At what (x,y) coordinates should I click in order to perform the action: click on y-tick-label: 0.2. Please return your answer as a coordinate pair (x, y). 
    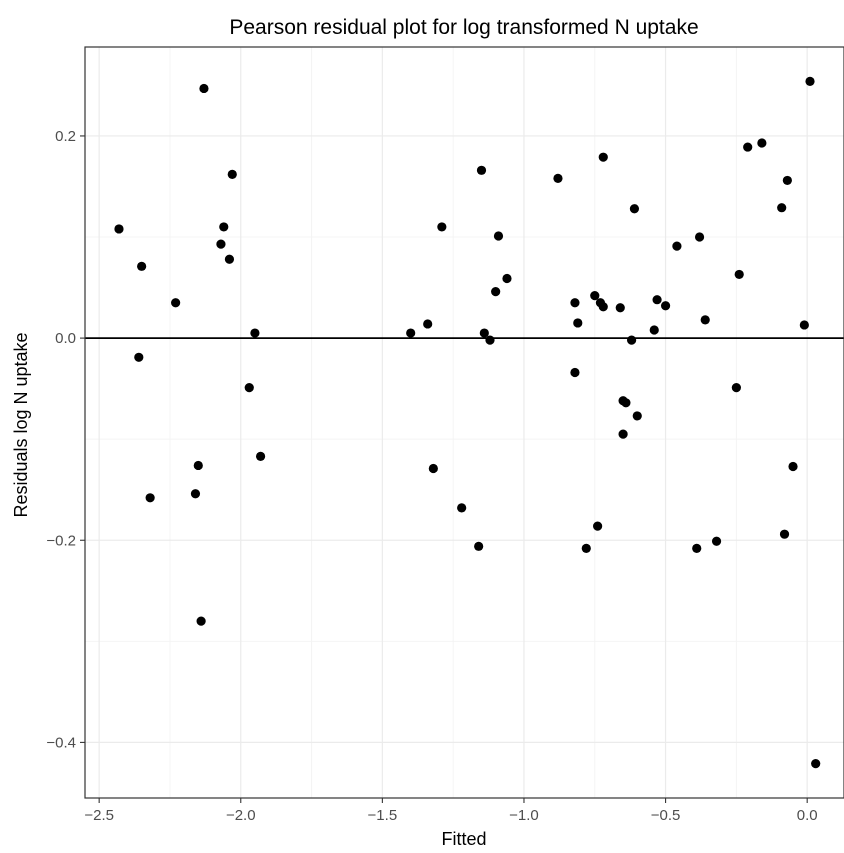
    Looking at the image, I should click on (65, 136).